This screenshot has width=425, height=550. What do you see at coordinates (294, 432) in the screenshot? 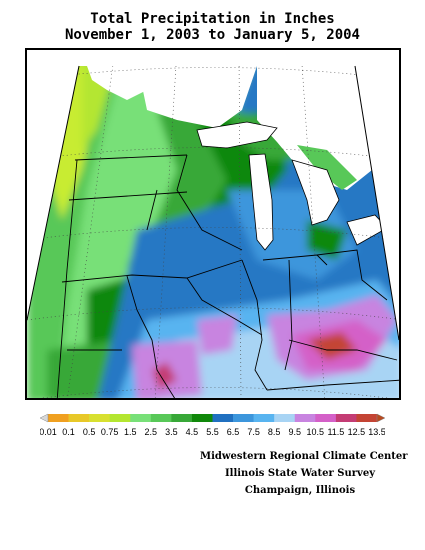
I see `legend-label: 9.5` at bounding box center [294, 432].